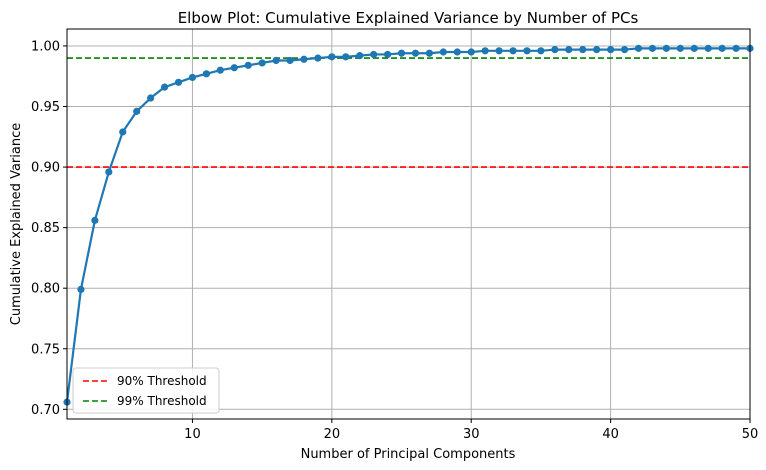 This screenshot has height=470, width=766. Describe the element at coordinates (45, 289) in the screenshot. I see `y-tick-label: 0.80` at that location.